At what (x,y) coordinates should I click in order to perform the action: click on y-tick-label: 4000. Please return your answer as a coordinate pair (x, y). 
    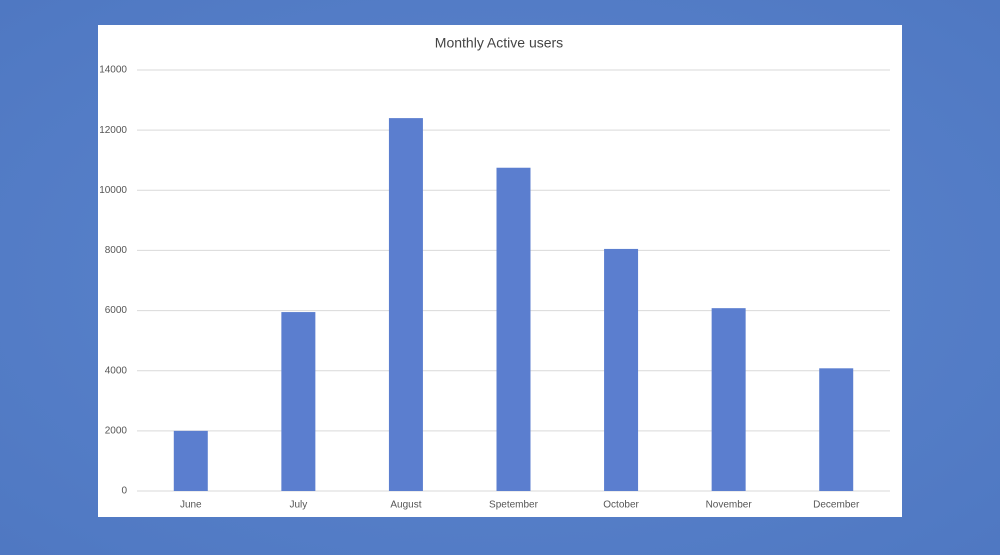
    Looking at the image, I should click on (116, 370).